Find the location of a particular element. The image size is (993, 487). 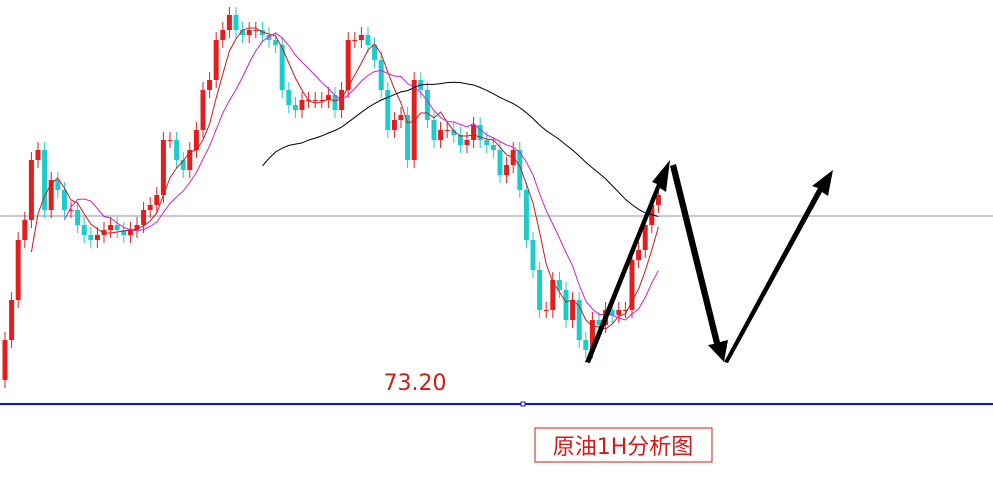

chart-title: 原油1H分析图 is located at coordinates (623, 447).